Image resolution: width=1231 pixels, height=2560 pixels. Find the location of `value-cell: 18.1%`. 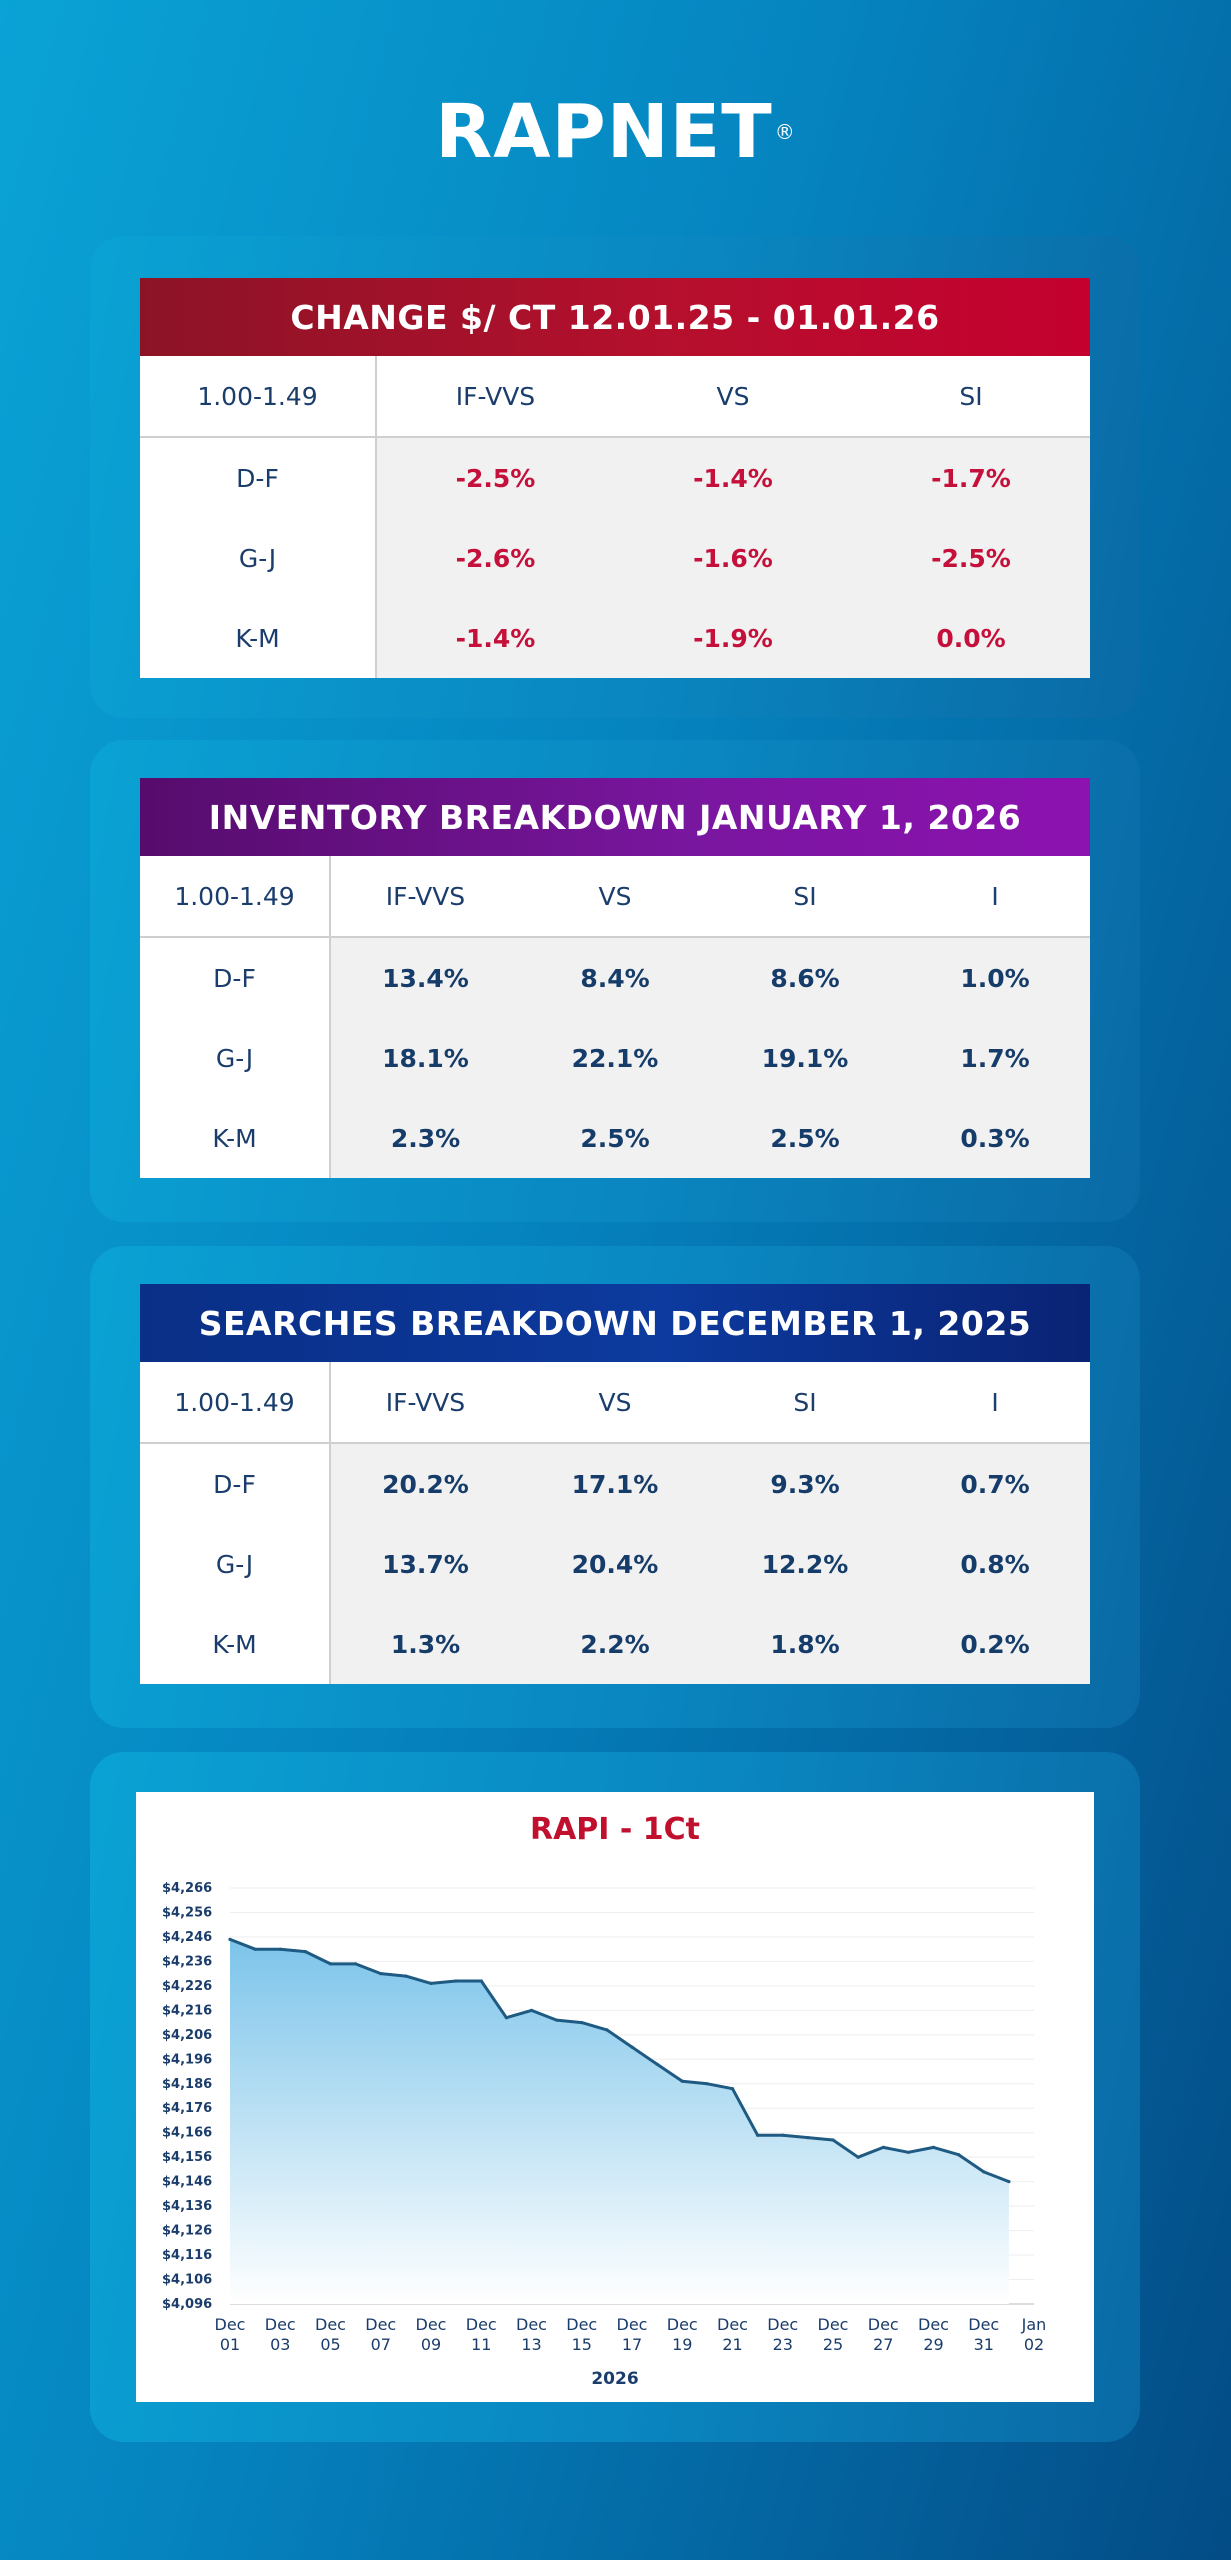

value-cell: 18.1% is located at coordinates (425, 1058).